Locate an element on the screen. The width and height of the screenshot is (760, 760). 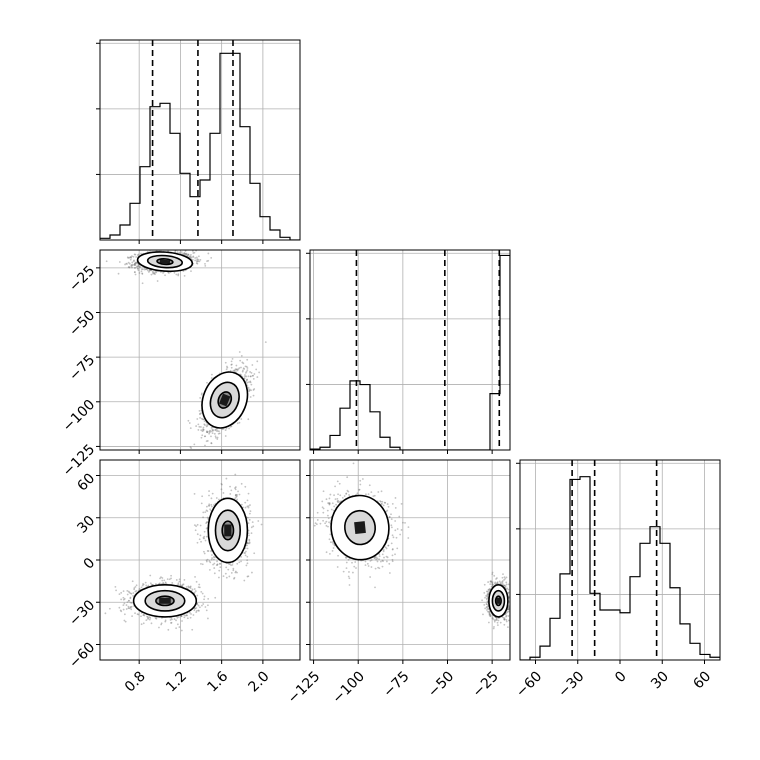
scatter-0-1-ylabel-4: −25 is located at coordinates (82, 279).